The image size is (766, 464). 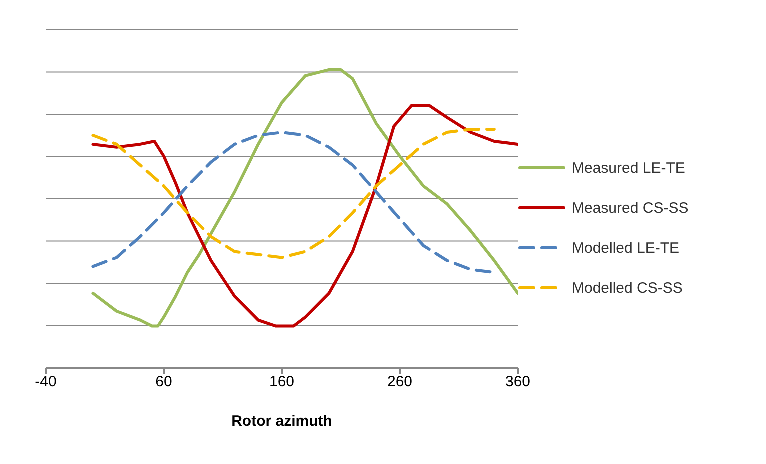 I want to click on legend-label: Modelled LE-TE, so click(x=626, y=248).